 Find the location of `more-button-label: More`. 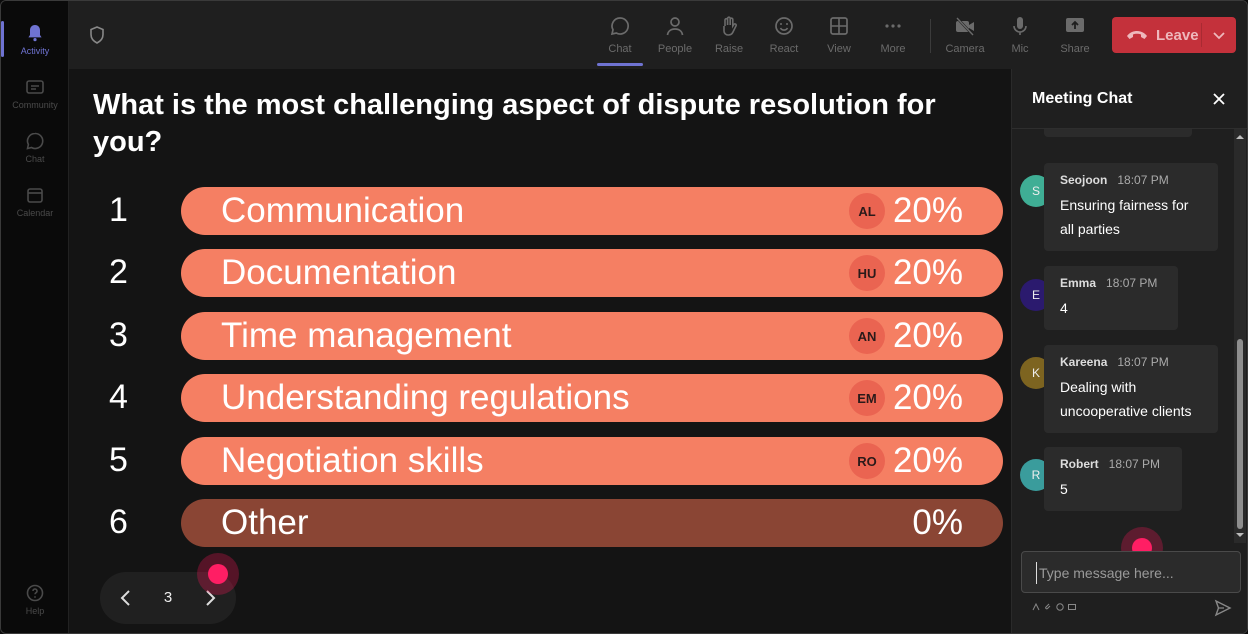

more-button-label: More is located at coordinates (893, 49).